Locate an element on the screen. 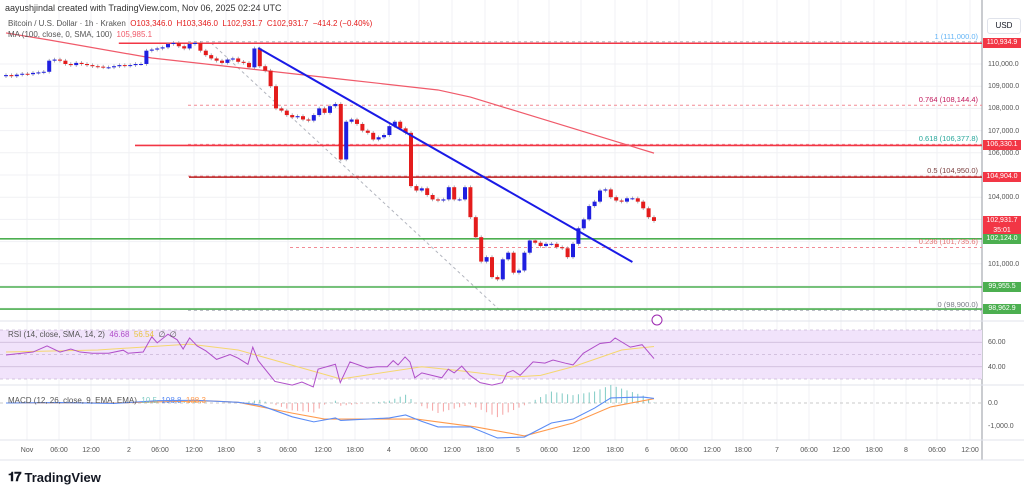 The image size is (1024, 493). macd-signal-value: 188.3 is located at coordinates (195, 400).